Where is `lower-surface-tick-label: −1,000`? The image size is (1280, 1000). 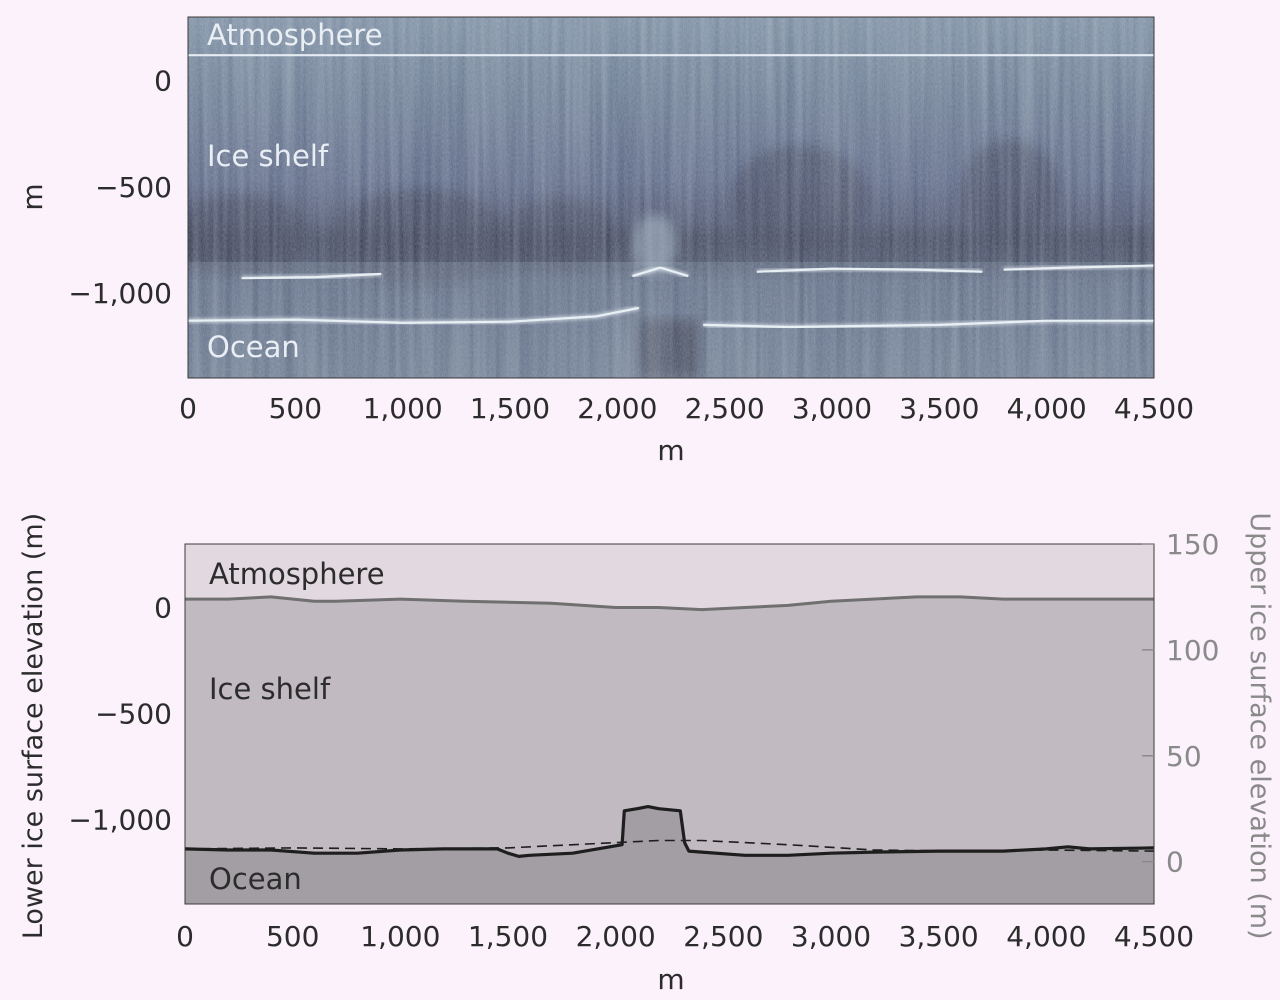 lower-surface-tick-label: −1,000 is located at coordinates (120, 819).